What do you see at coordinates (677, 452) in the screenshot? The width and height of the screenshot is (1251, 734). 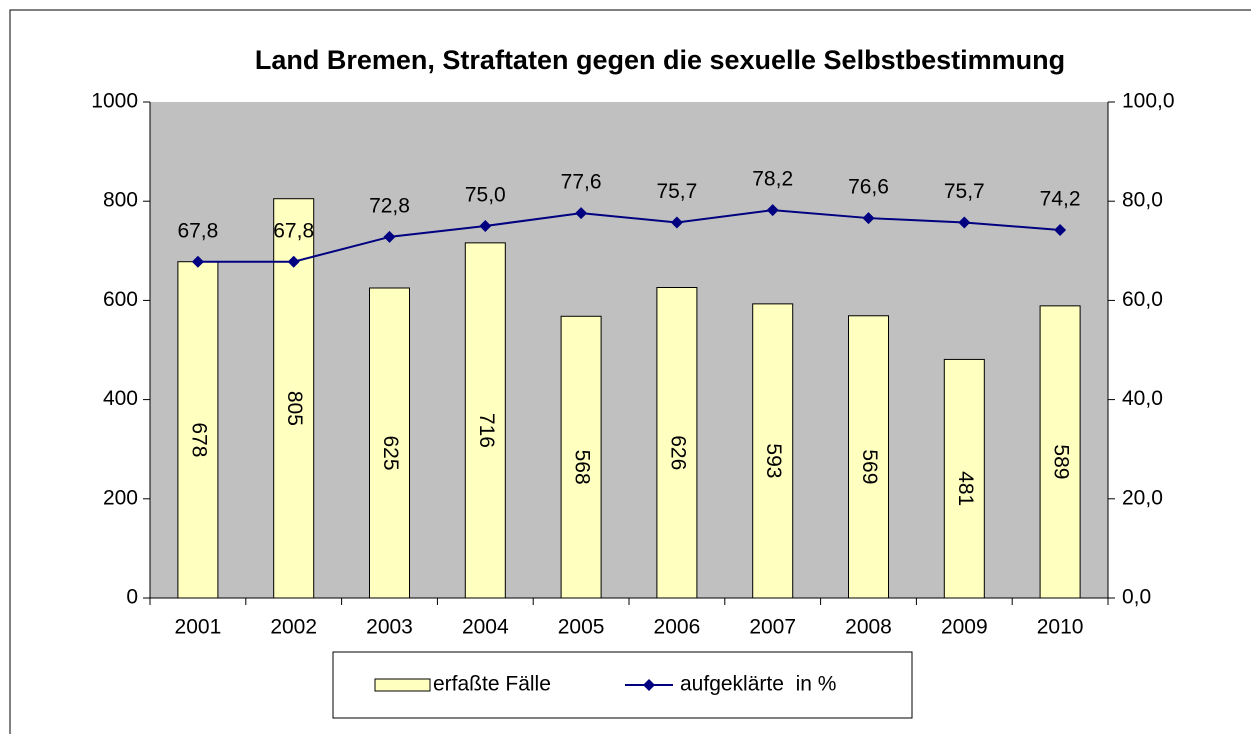 I see `bar-value-label: 626` at bounding box center [677, 452].